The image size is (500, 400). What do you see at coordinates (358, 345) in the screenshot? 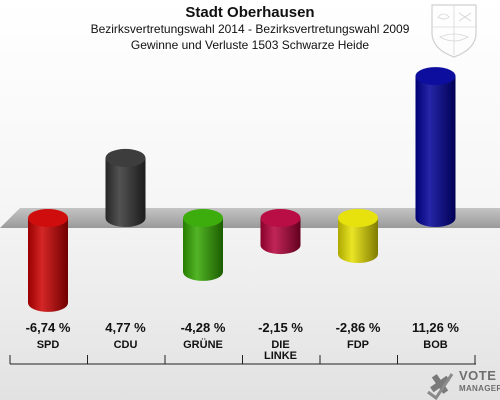
I see `category-label: FDP` at bounding box center [358, 345].